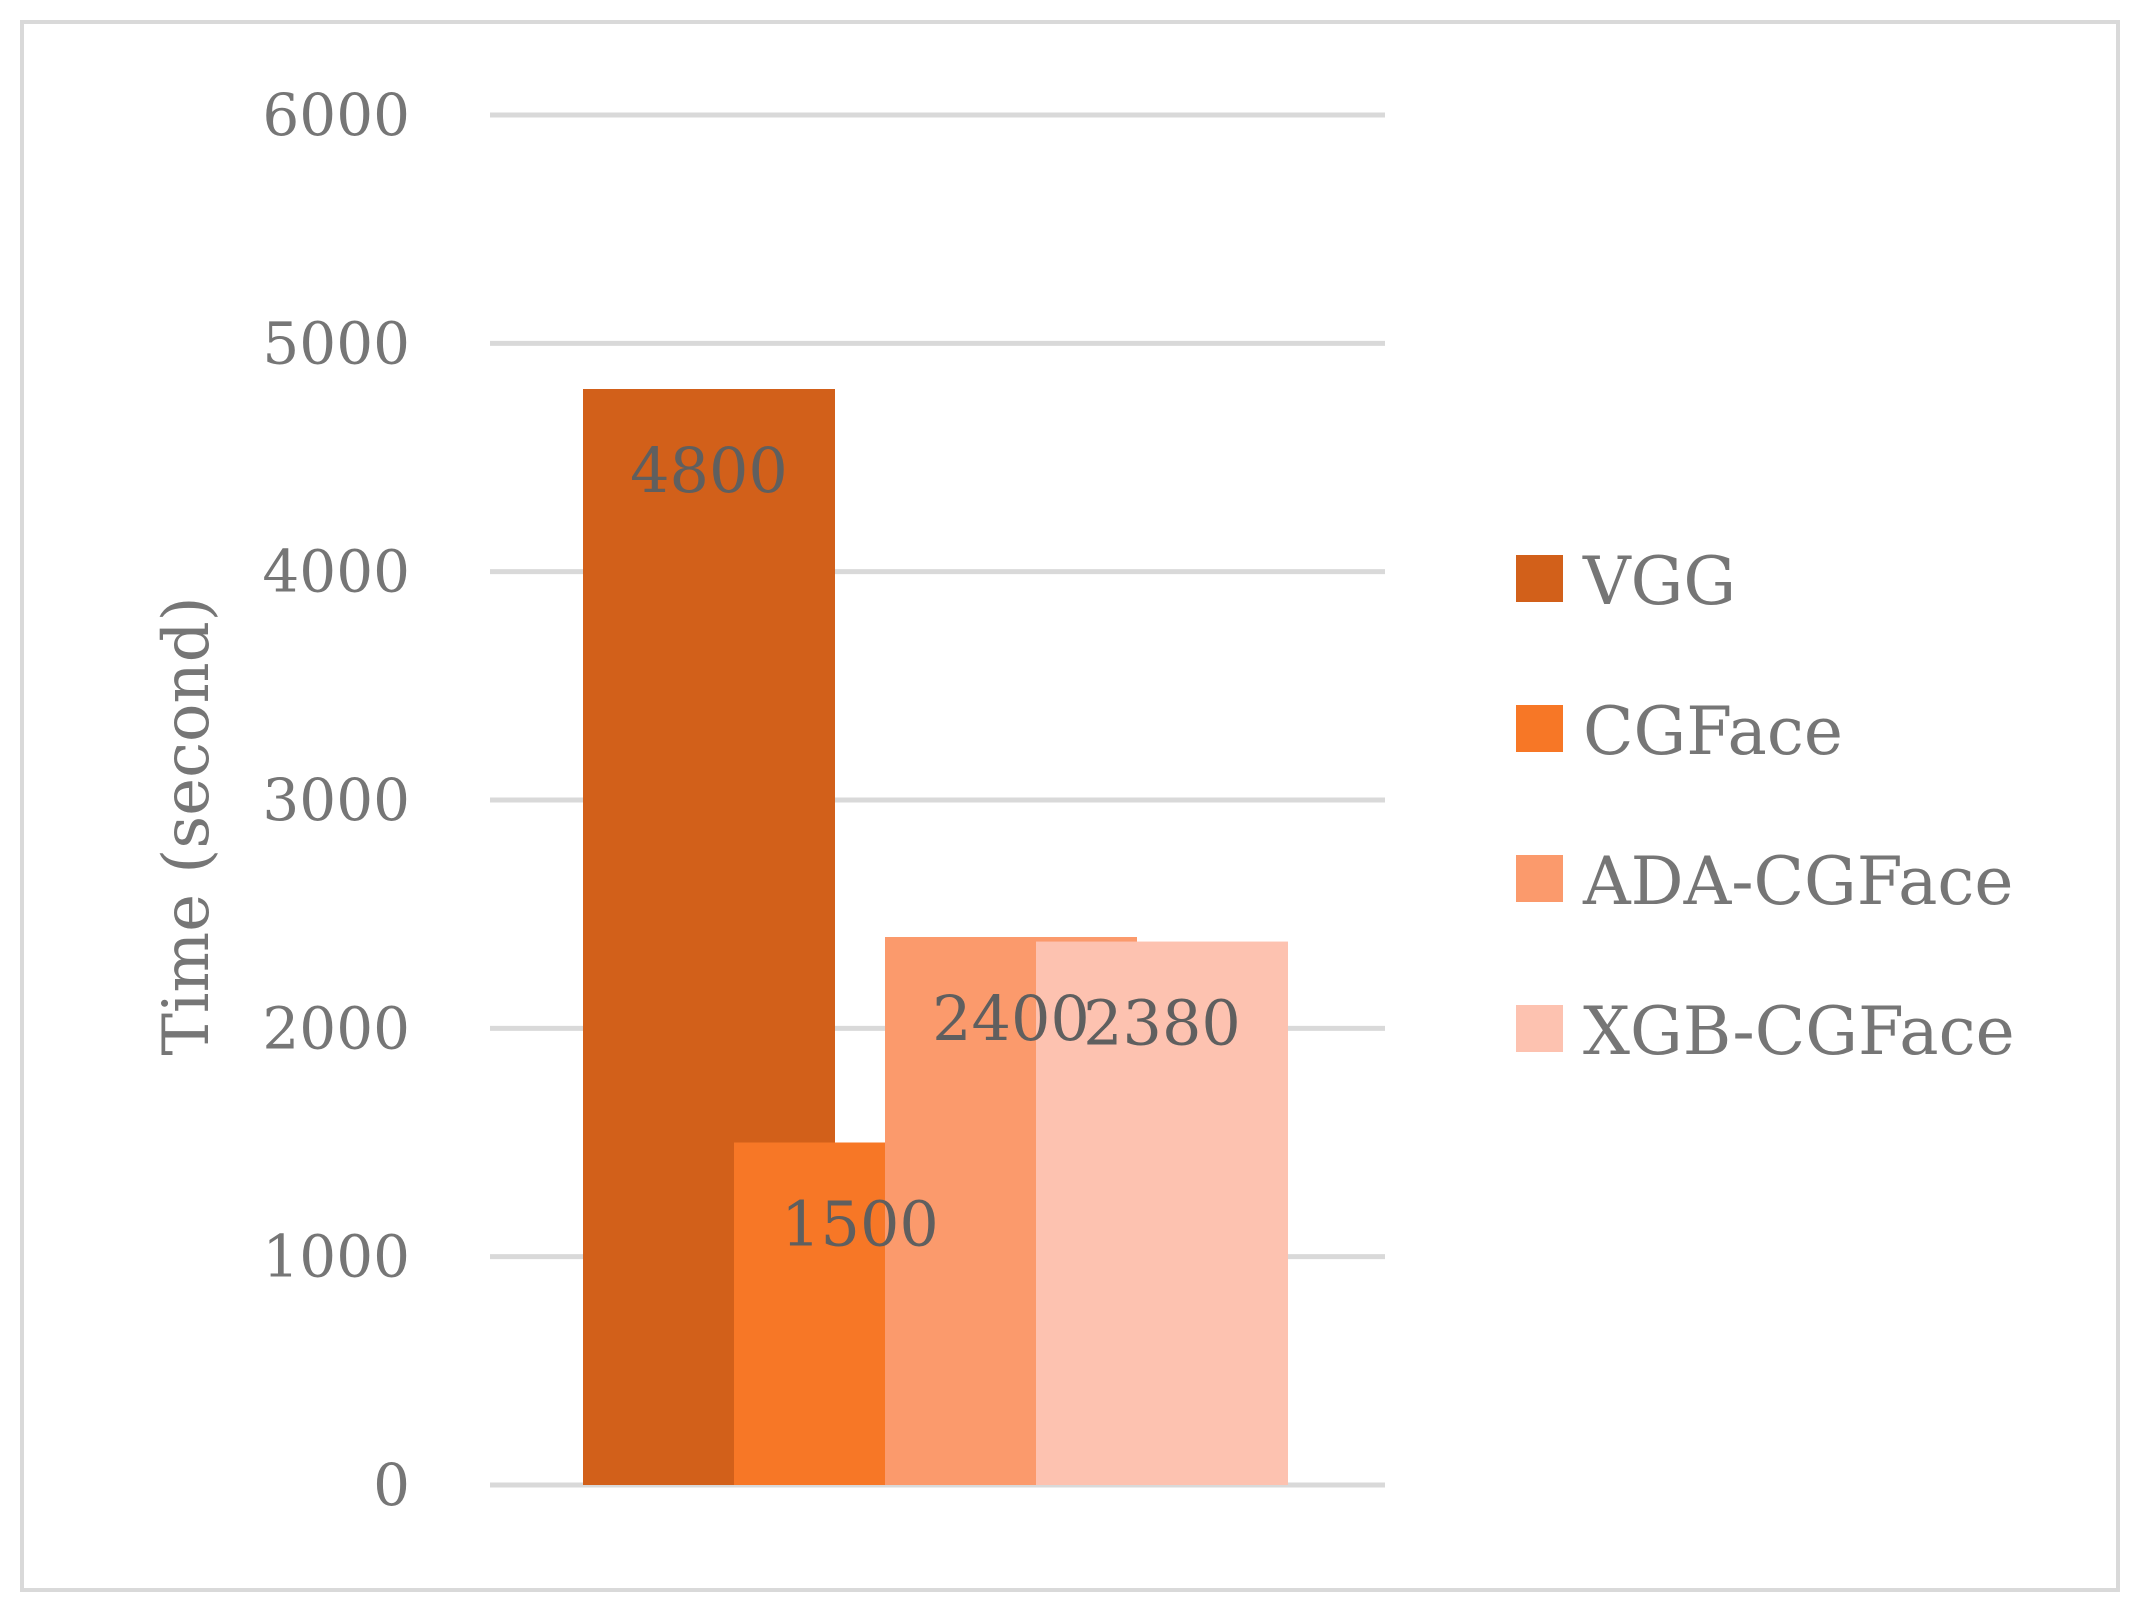  I want to click on data-label-cgface: 1500, so click(860, 1224).